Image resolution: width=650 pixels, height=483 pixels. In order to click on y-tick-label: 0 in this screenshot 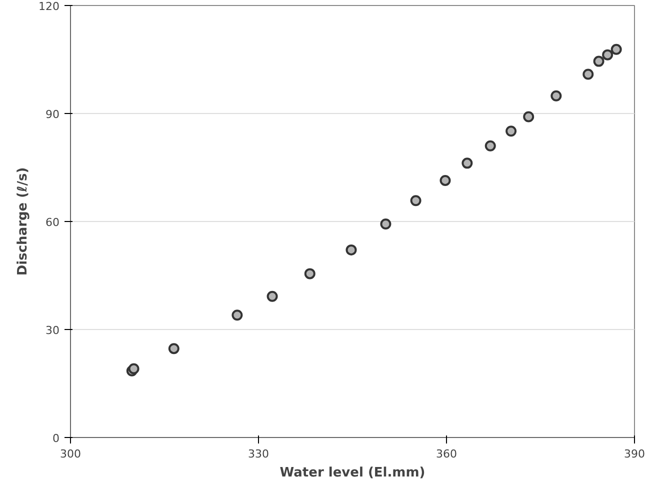, I will do `click(56, 438)`.